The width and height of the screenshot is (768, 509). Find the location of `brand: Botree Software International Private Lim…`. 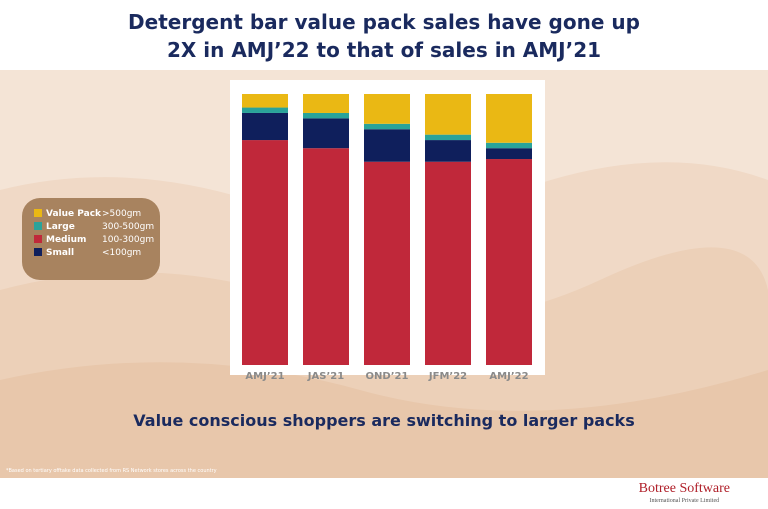

brand: Botree Software International Private Lim… is located at coordinates (684, 494).